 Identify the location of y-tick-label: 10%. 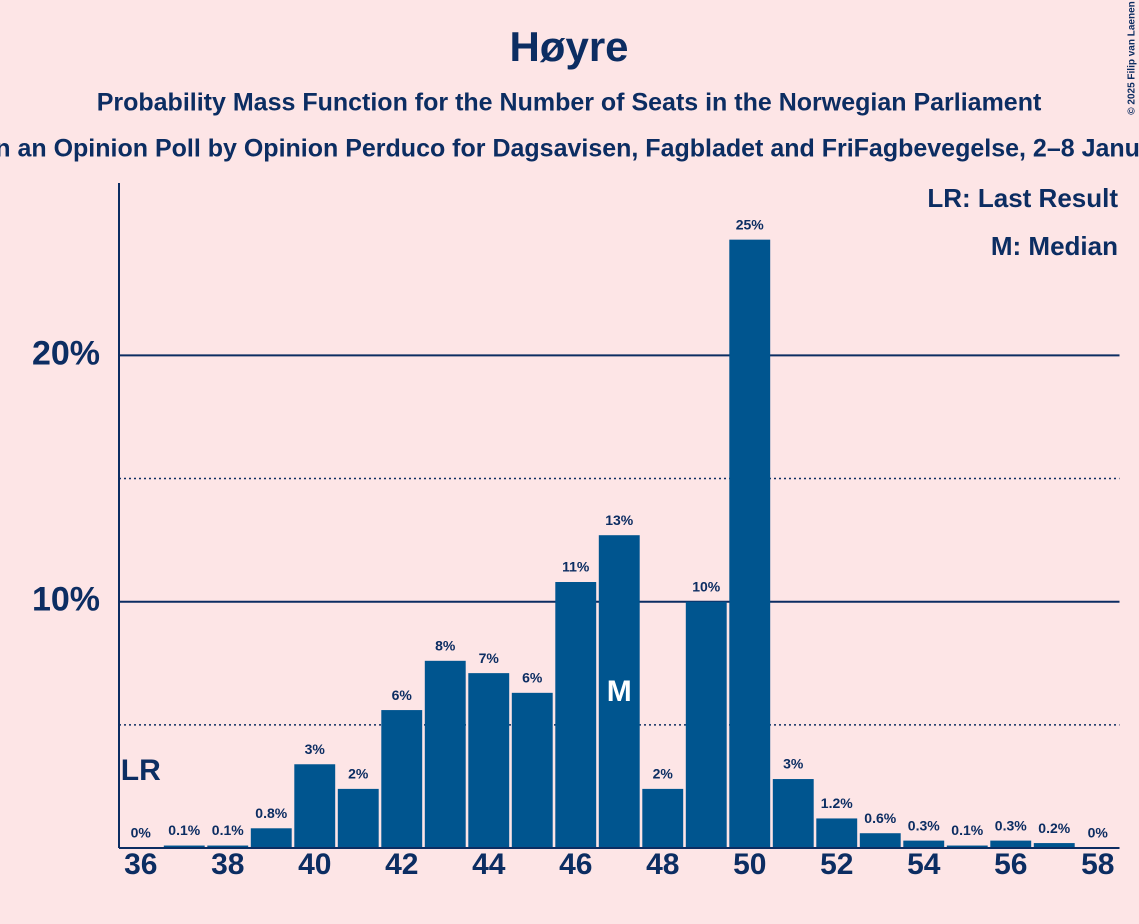
(66, 600).